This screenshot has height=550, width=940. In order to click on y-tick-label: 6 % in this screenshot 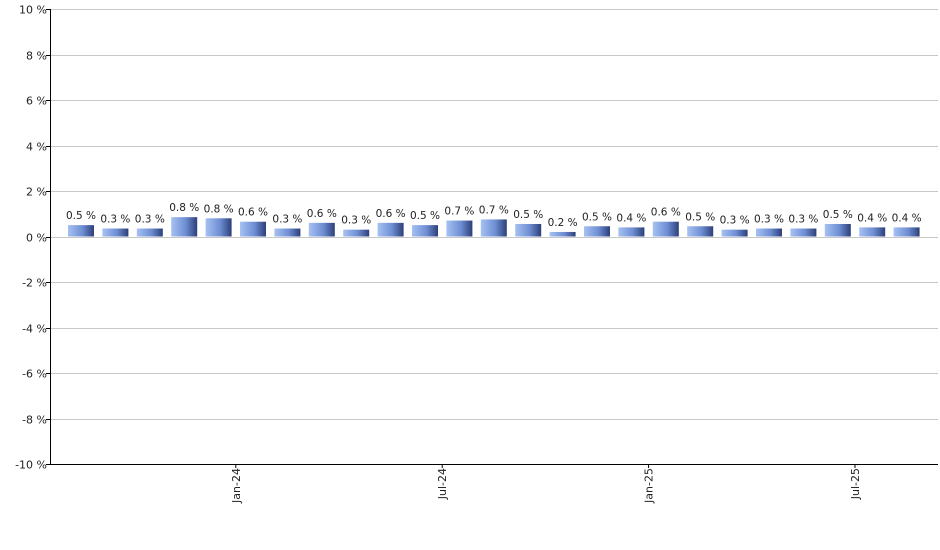, I will do `click(36, 101)`.